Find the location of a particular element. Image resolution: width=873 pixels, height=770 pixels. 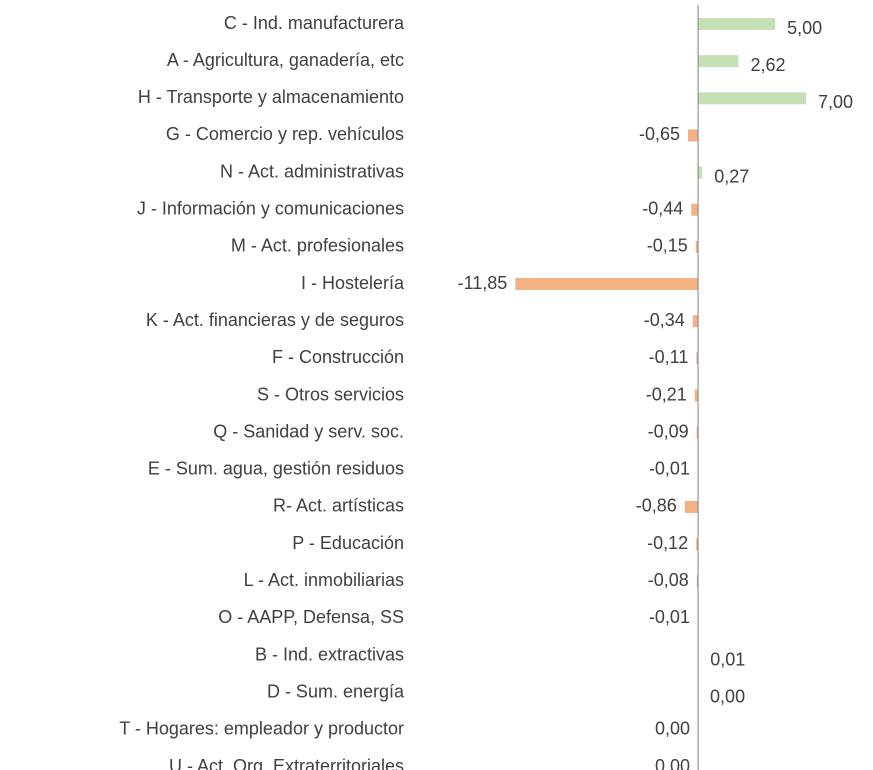

category-label: R- Act. artísticas is located at coordinates (338, 506).